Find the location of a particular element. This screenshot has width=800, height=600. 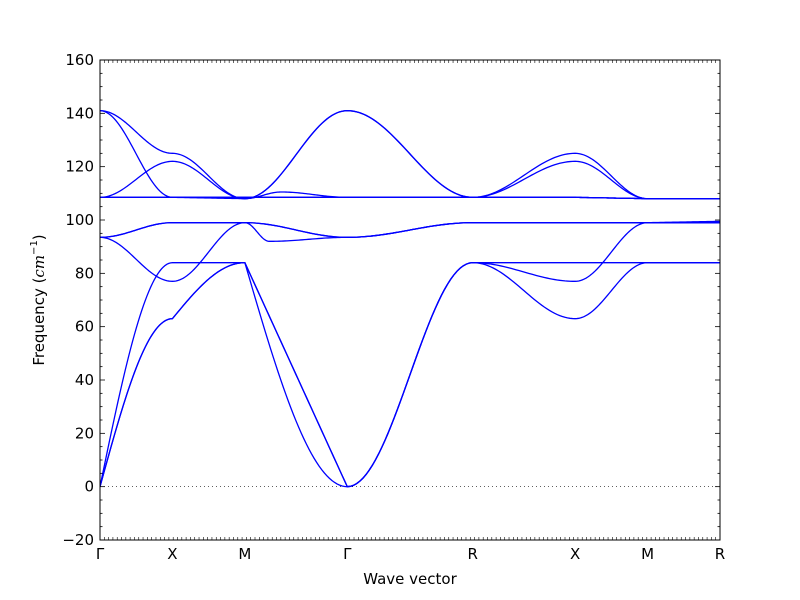

x-axis-label: Wave vector is located at coordinates (410, 579).